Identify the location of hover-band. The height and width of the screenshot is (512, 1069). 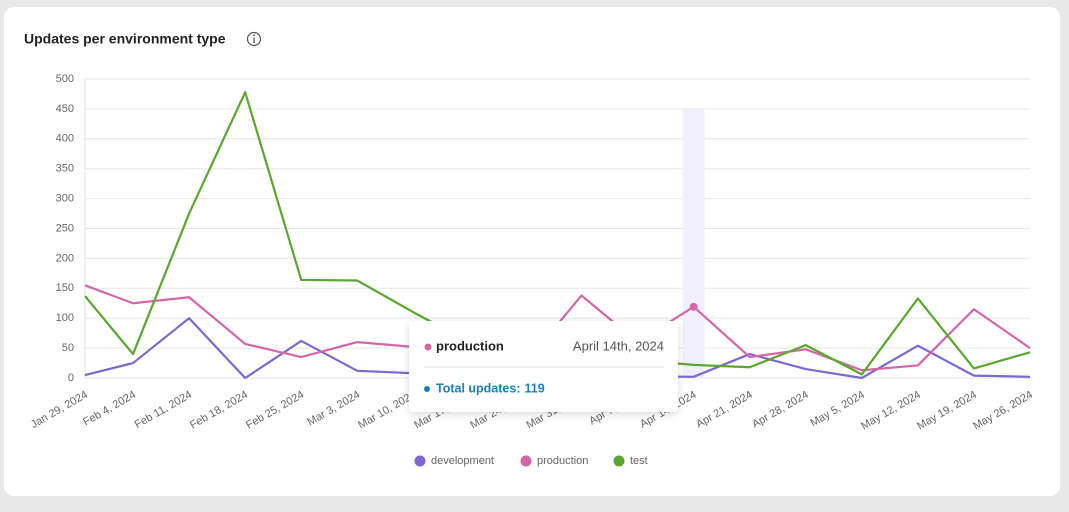
(693, 243).